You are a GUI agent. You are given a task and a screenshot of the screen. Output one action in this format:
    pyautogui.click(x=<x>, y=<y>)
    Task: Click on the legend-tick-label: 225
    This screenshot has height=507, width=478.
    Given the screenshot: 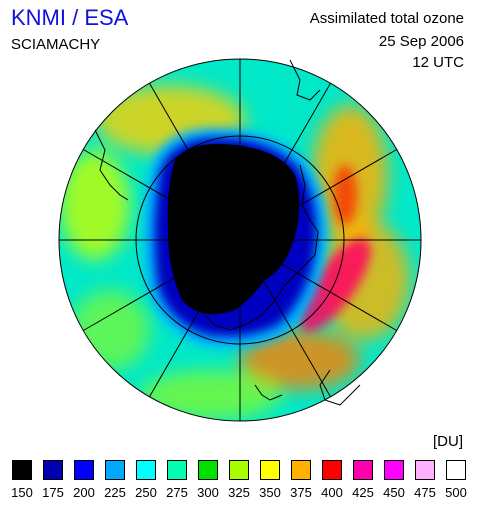 What is the action you would take?
    pyautogui.click(x=115, y=492)
    